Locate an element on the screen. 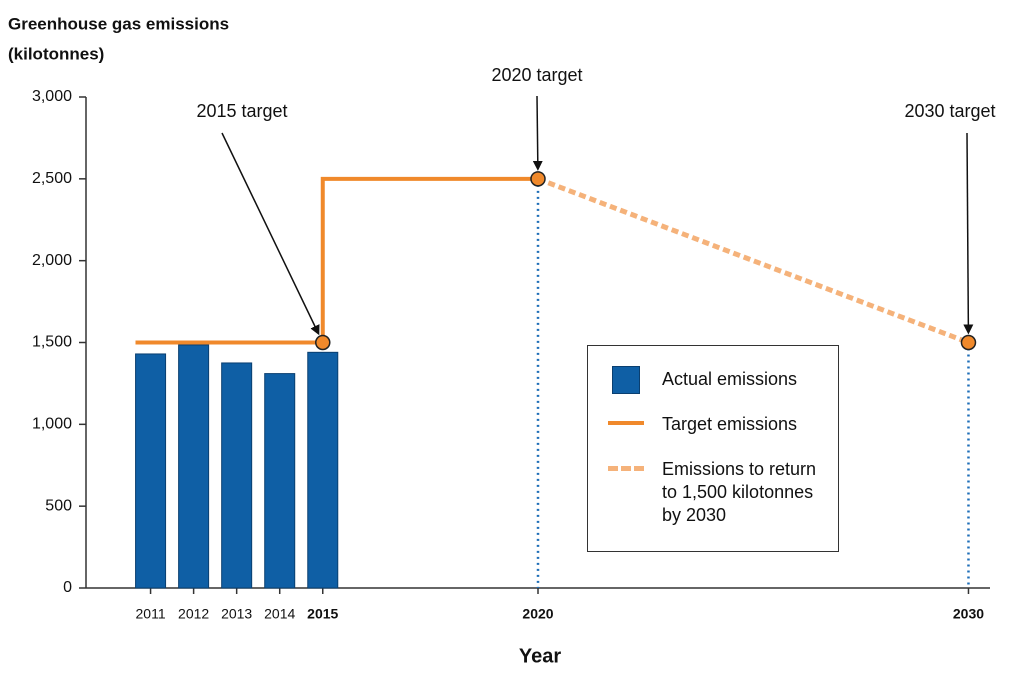 The width and height of the screenshot is (1024, 684). y-tick-label: 1,500 is located at coordinates (52, 342).